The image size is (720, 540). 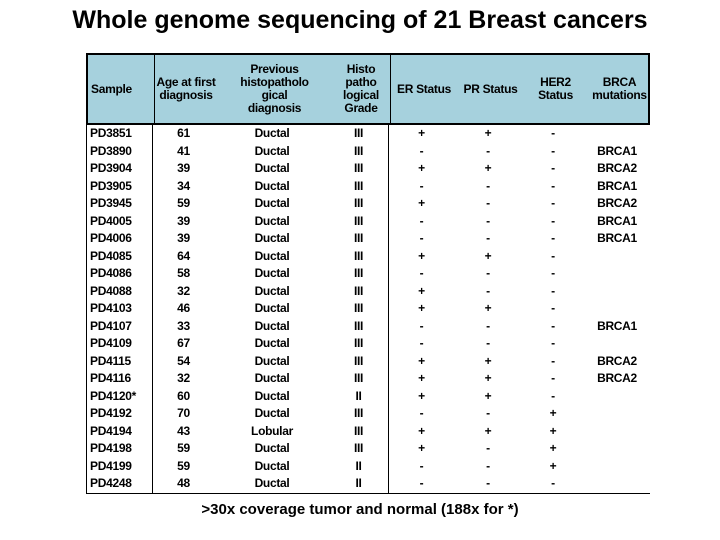 What do you see at coordinates (111, 255) in the screenshot?
I see `cell-sample: PD4085` at bounding box center [111, 255].